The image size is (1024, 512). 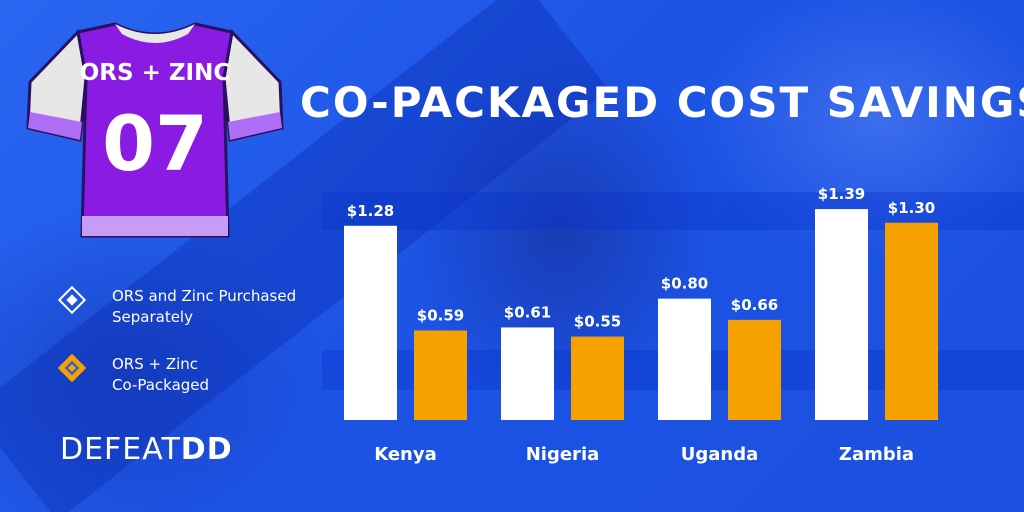 What do you see at coordinates (155, 143) in the screenshot?
I see `jersey-number: 07` at bounding box center [155, 143].